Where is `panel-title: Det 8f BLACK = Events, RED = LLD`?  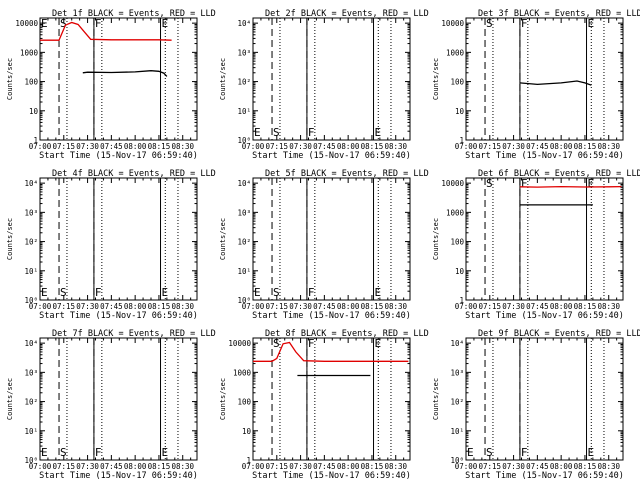
panel-title: Det 8f BLACK = Events, RED = LLD is located at coordinates (347, 334).